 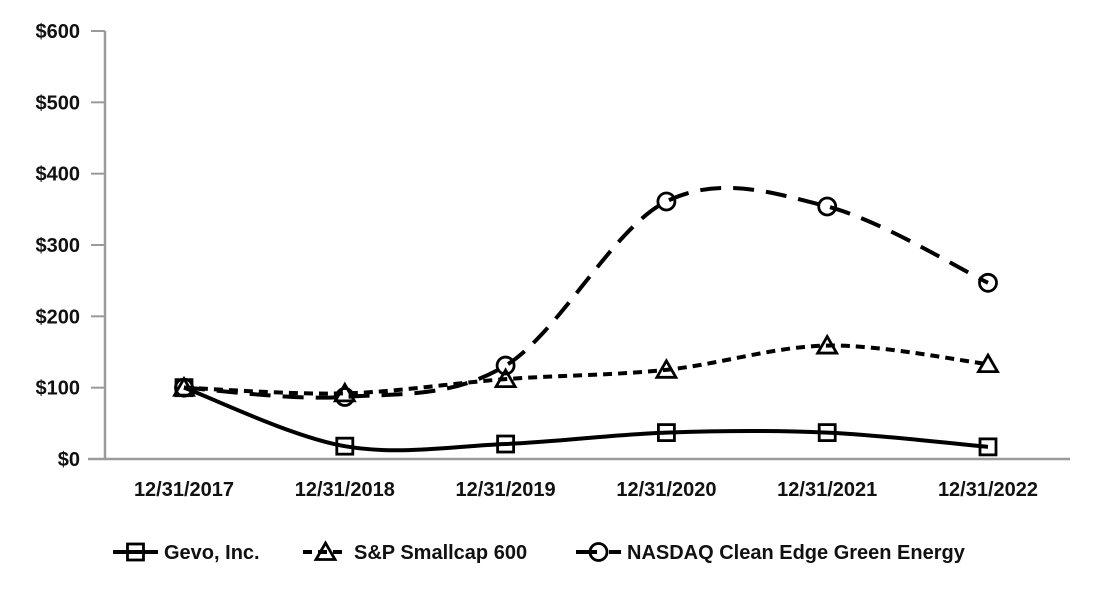 I want to click on square-icon, so click(x=135, y=552).